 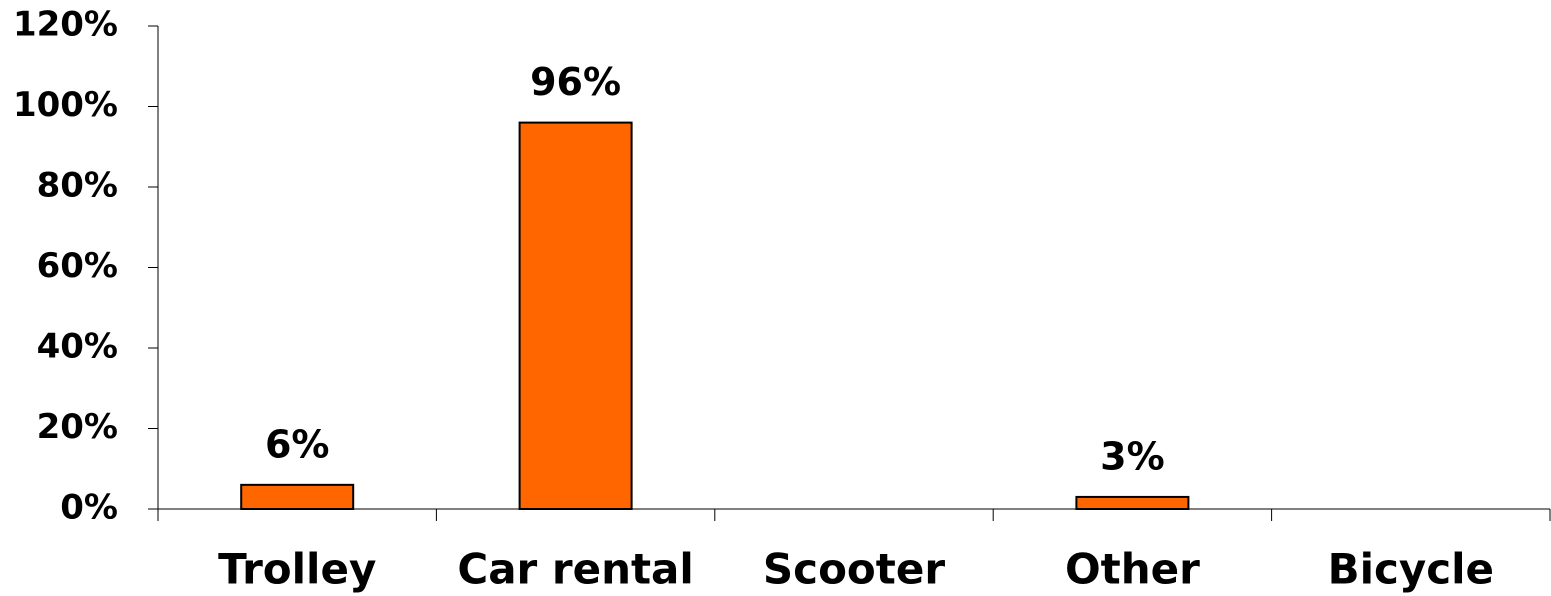 I want to click on x-tick-label: Bicycle, so click(x=1411, y=569).